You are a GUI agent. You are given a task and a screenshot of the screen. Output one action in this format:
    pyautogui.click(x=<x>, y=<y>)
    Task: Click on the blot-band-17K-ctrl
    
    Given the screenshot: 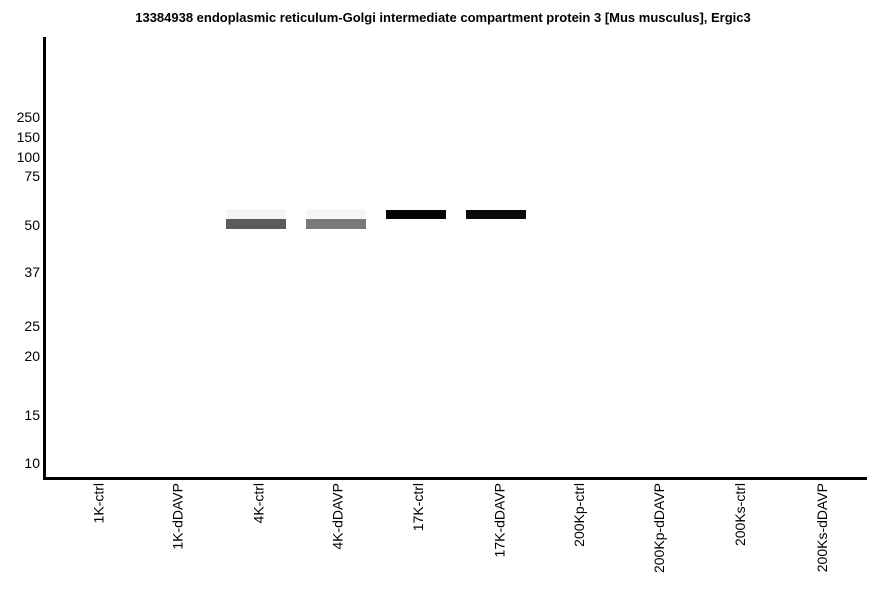 What is the action you would take?
    pyautogui.click(x=416, y=214)
    